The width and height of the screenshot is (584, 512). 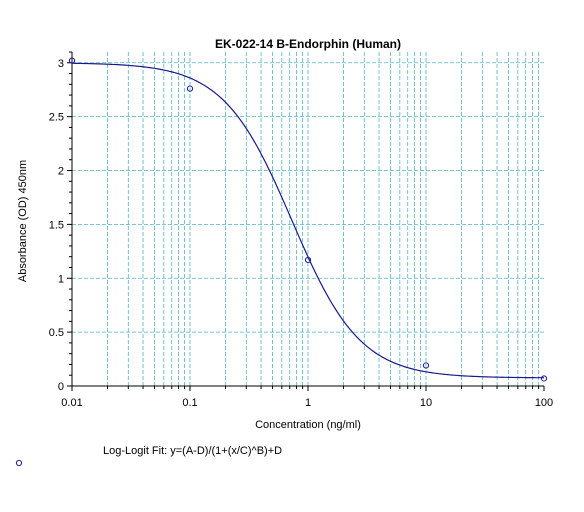 I want to click on y-tick-label: 1, so click(x=61, y=279).